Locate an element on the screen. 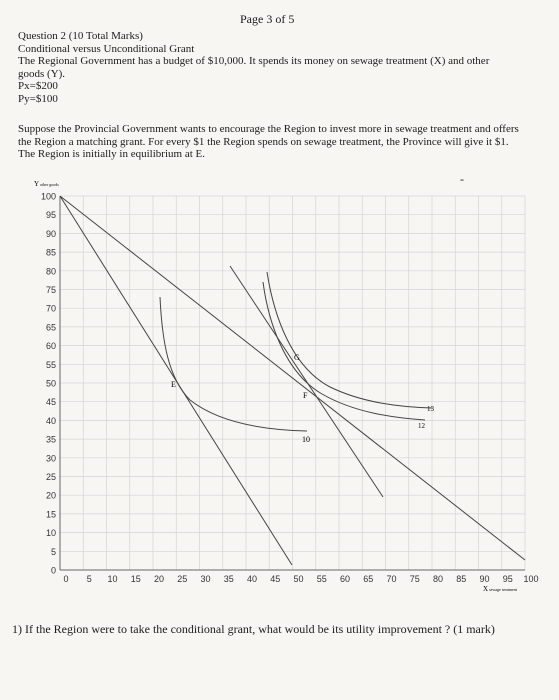 The image size is (559, 700). y-tick-label: 15 is located at coordinates (51, 514).